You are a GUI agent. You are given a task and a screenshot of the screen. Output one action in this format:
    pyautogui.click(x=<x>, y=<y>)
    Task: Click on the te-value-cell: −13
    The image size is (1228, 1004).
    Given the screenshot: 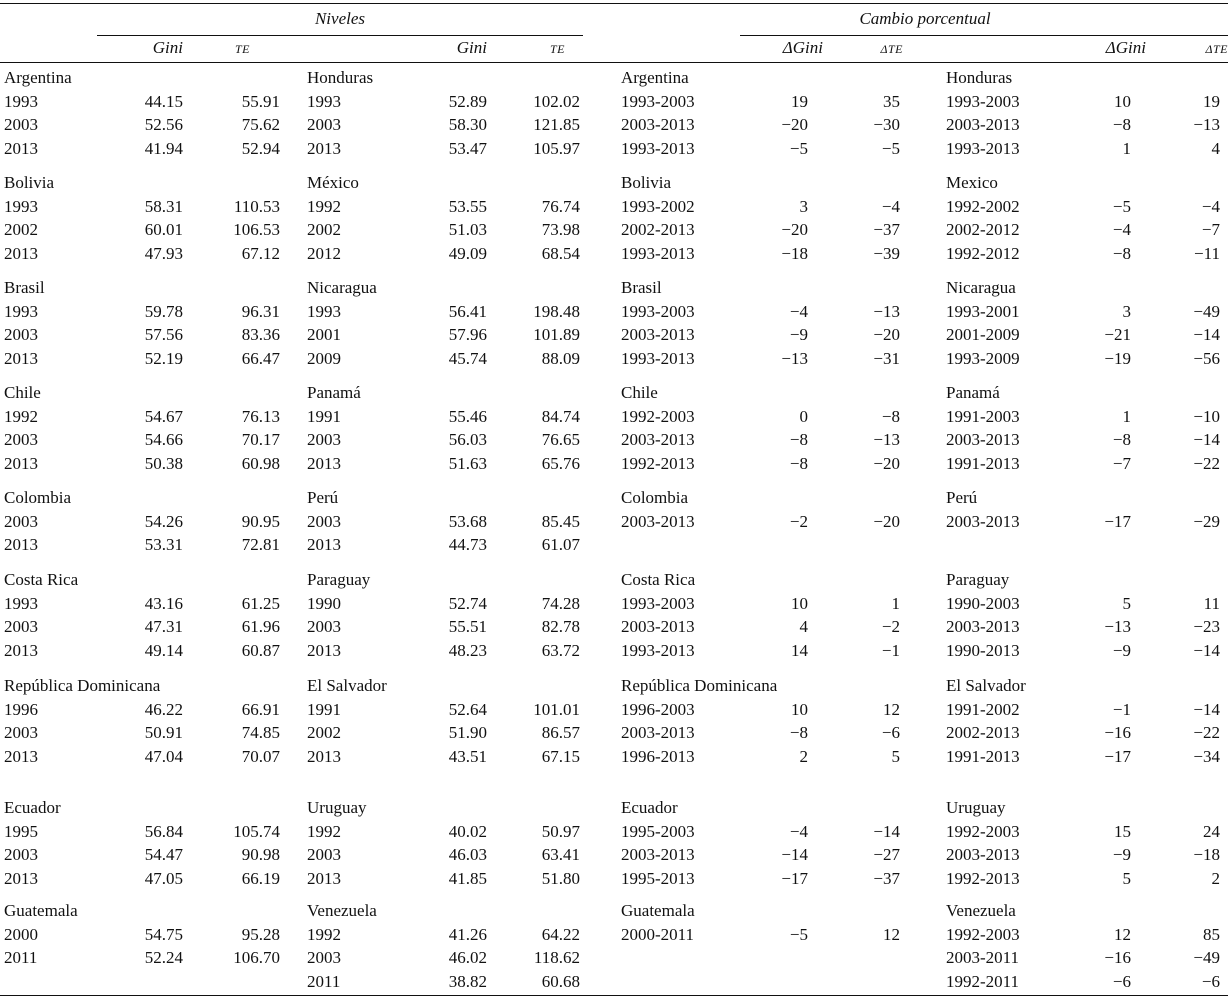 What is the action you would take?
    pyautogui.click(x=1206, y=124)
    